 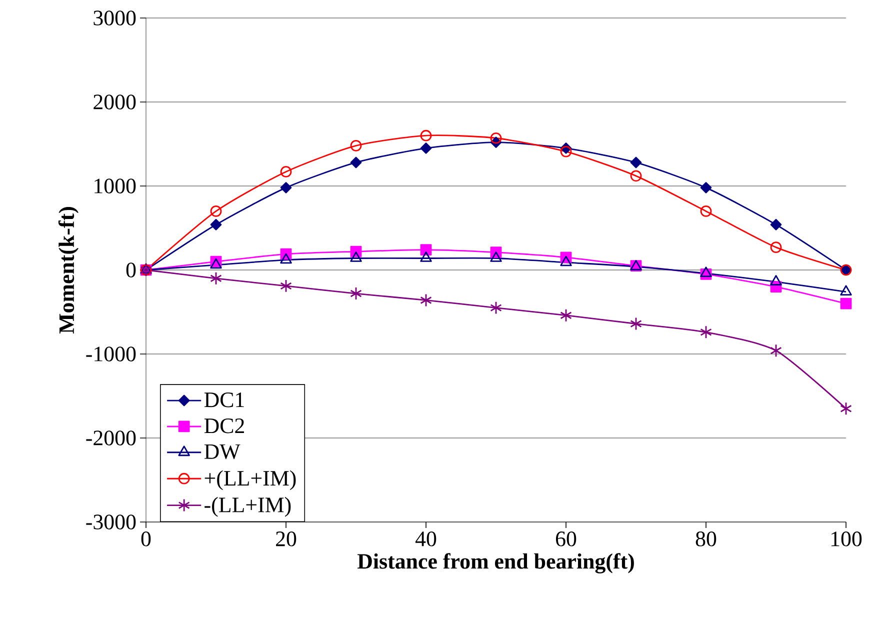 I want to click on legend-label: +(LL+IM), so click(x=250, y=480).